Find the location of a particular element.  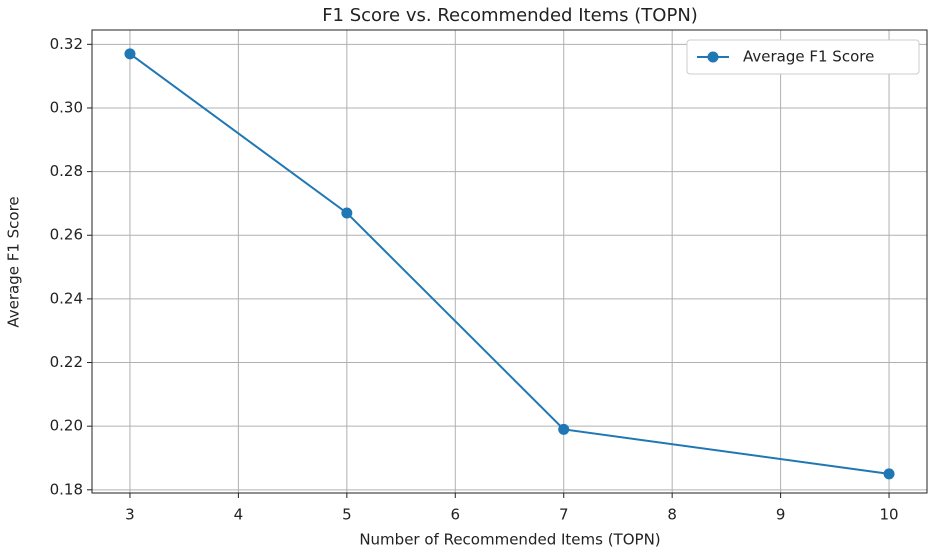

x-tick-label: 8 is located at coordinates (672, 515).